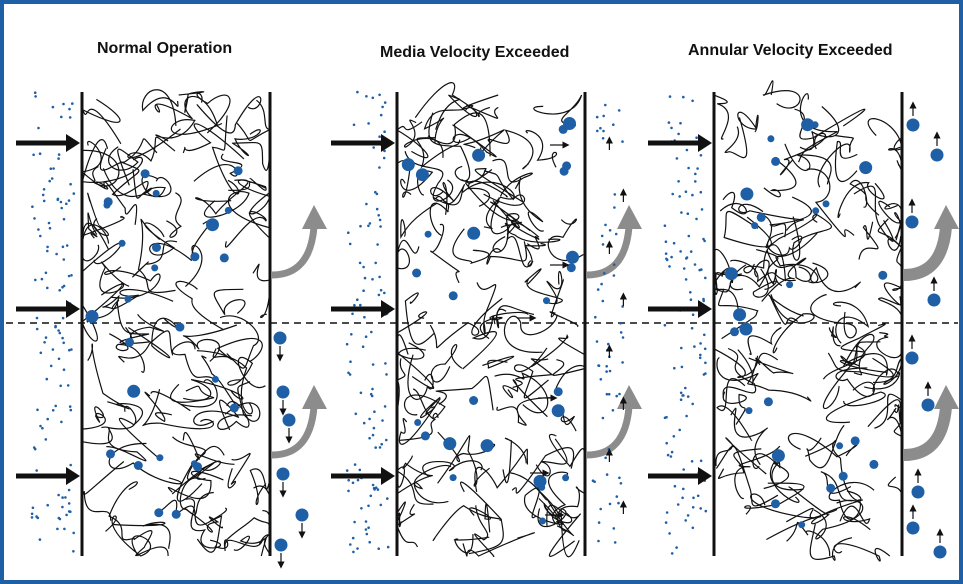 The height and width of the screenshot is (584, 963). I want to click on title-annular-velocity-exceeded: Annular Velocity Exceeded, so click(790, 50).